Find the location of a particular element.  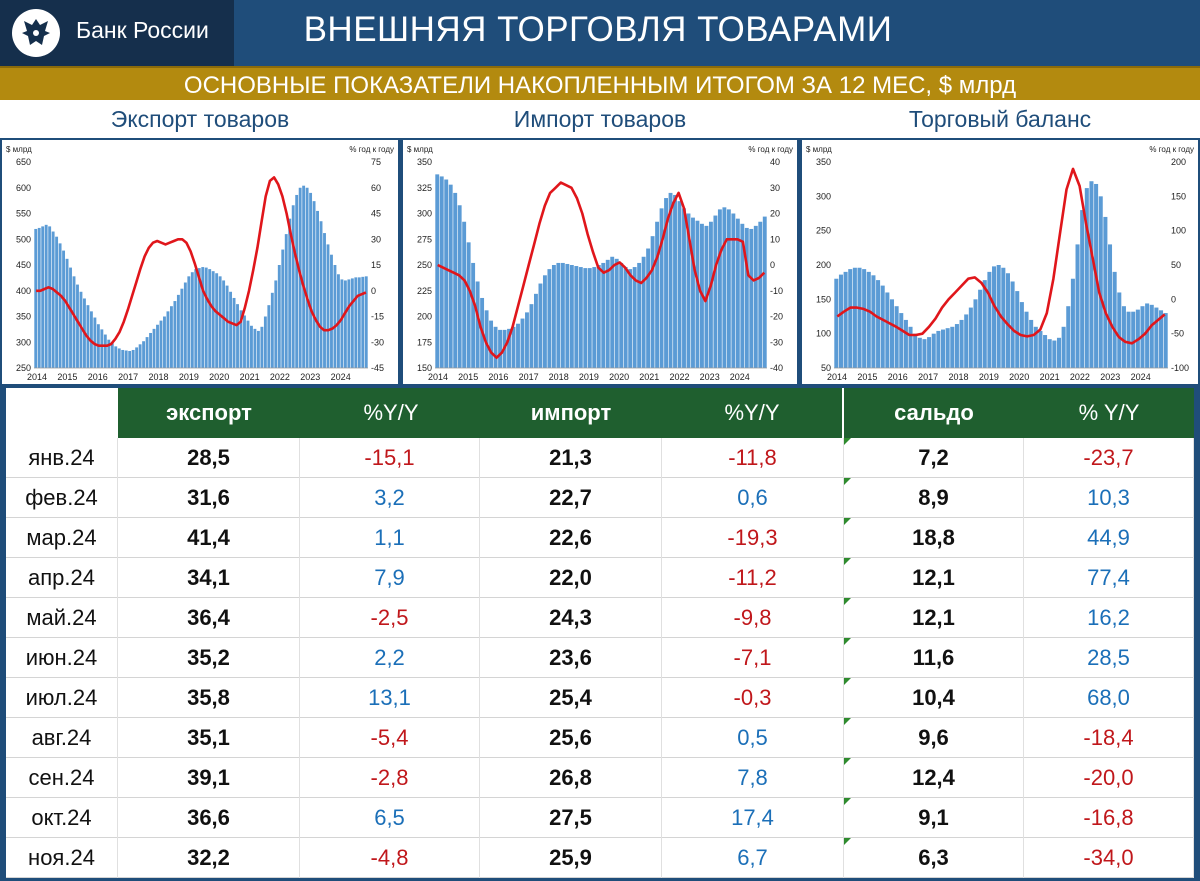

table-header: экспорт %Y/Y импорт %Y/Y сальдо % Y/Y is located at coordinates (600, 413).